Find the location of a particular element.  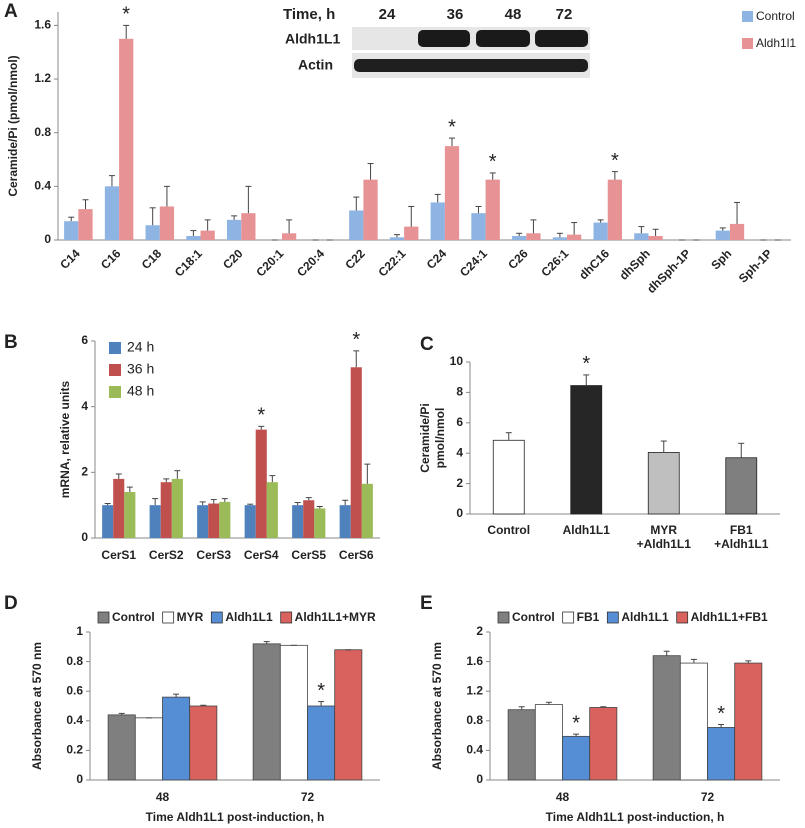

inset-column: 36 is located at coordinates (455, 14).